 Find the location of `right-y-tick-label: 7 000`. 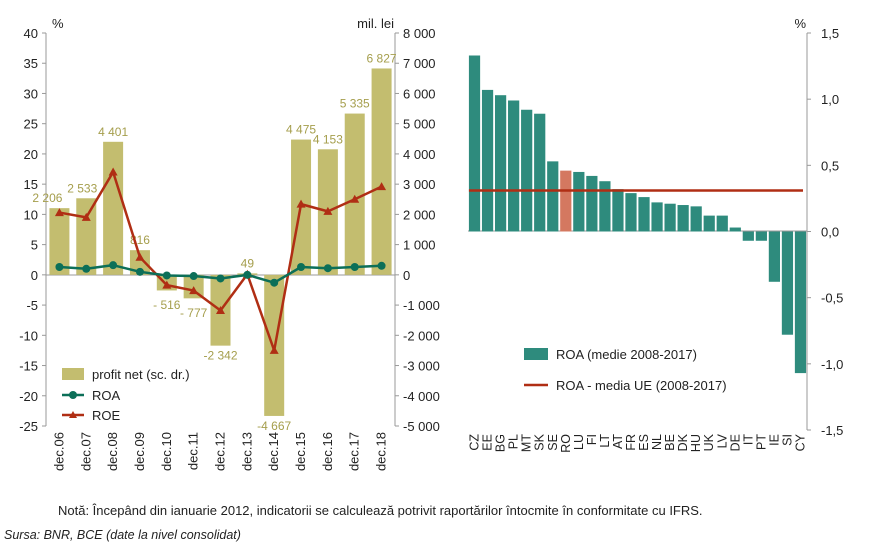

right-y-tick-label: 7 000 is located at coordinates (419, 63).